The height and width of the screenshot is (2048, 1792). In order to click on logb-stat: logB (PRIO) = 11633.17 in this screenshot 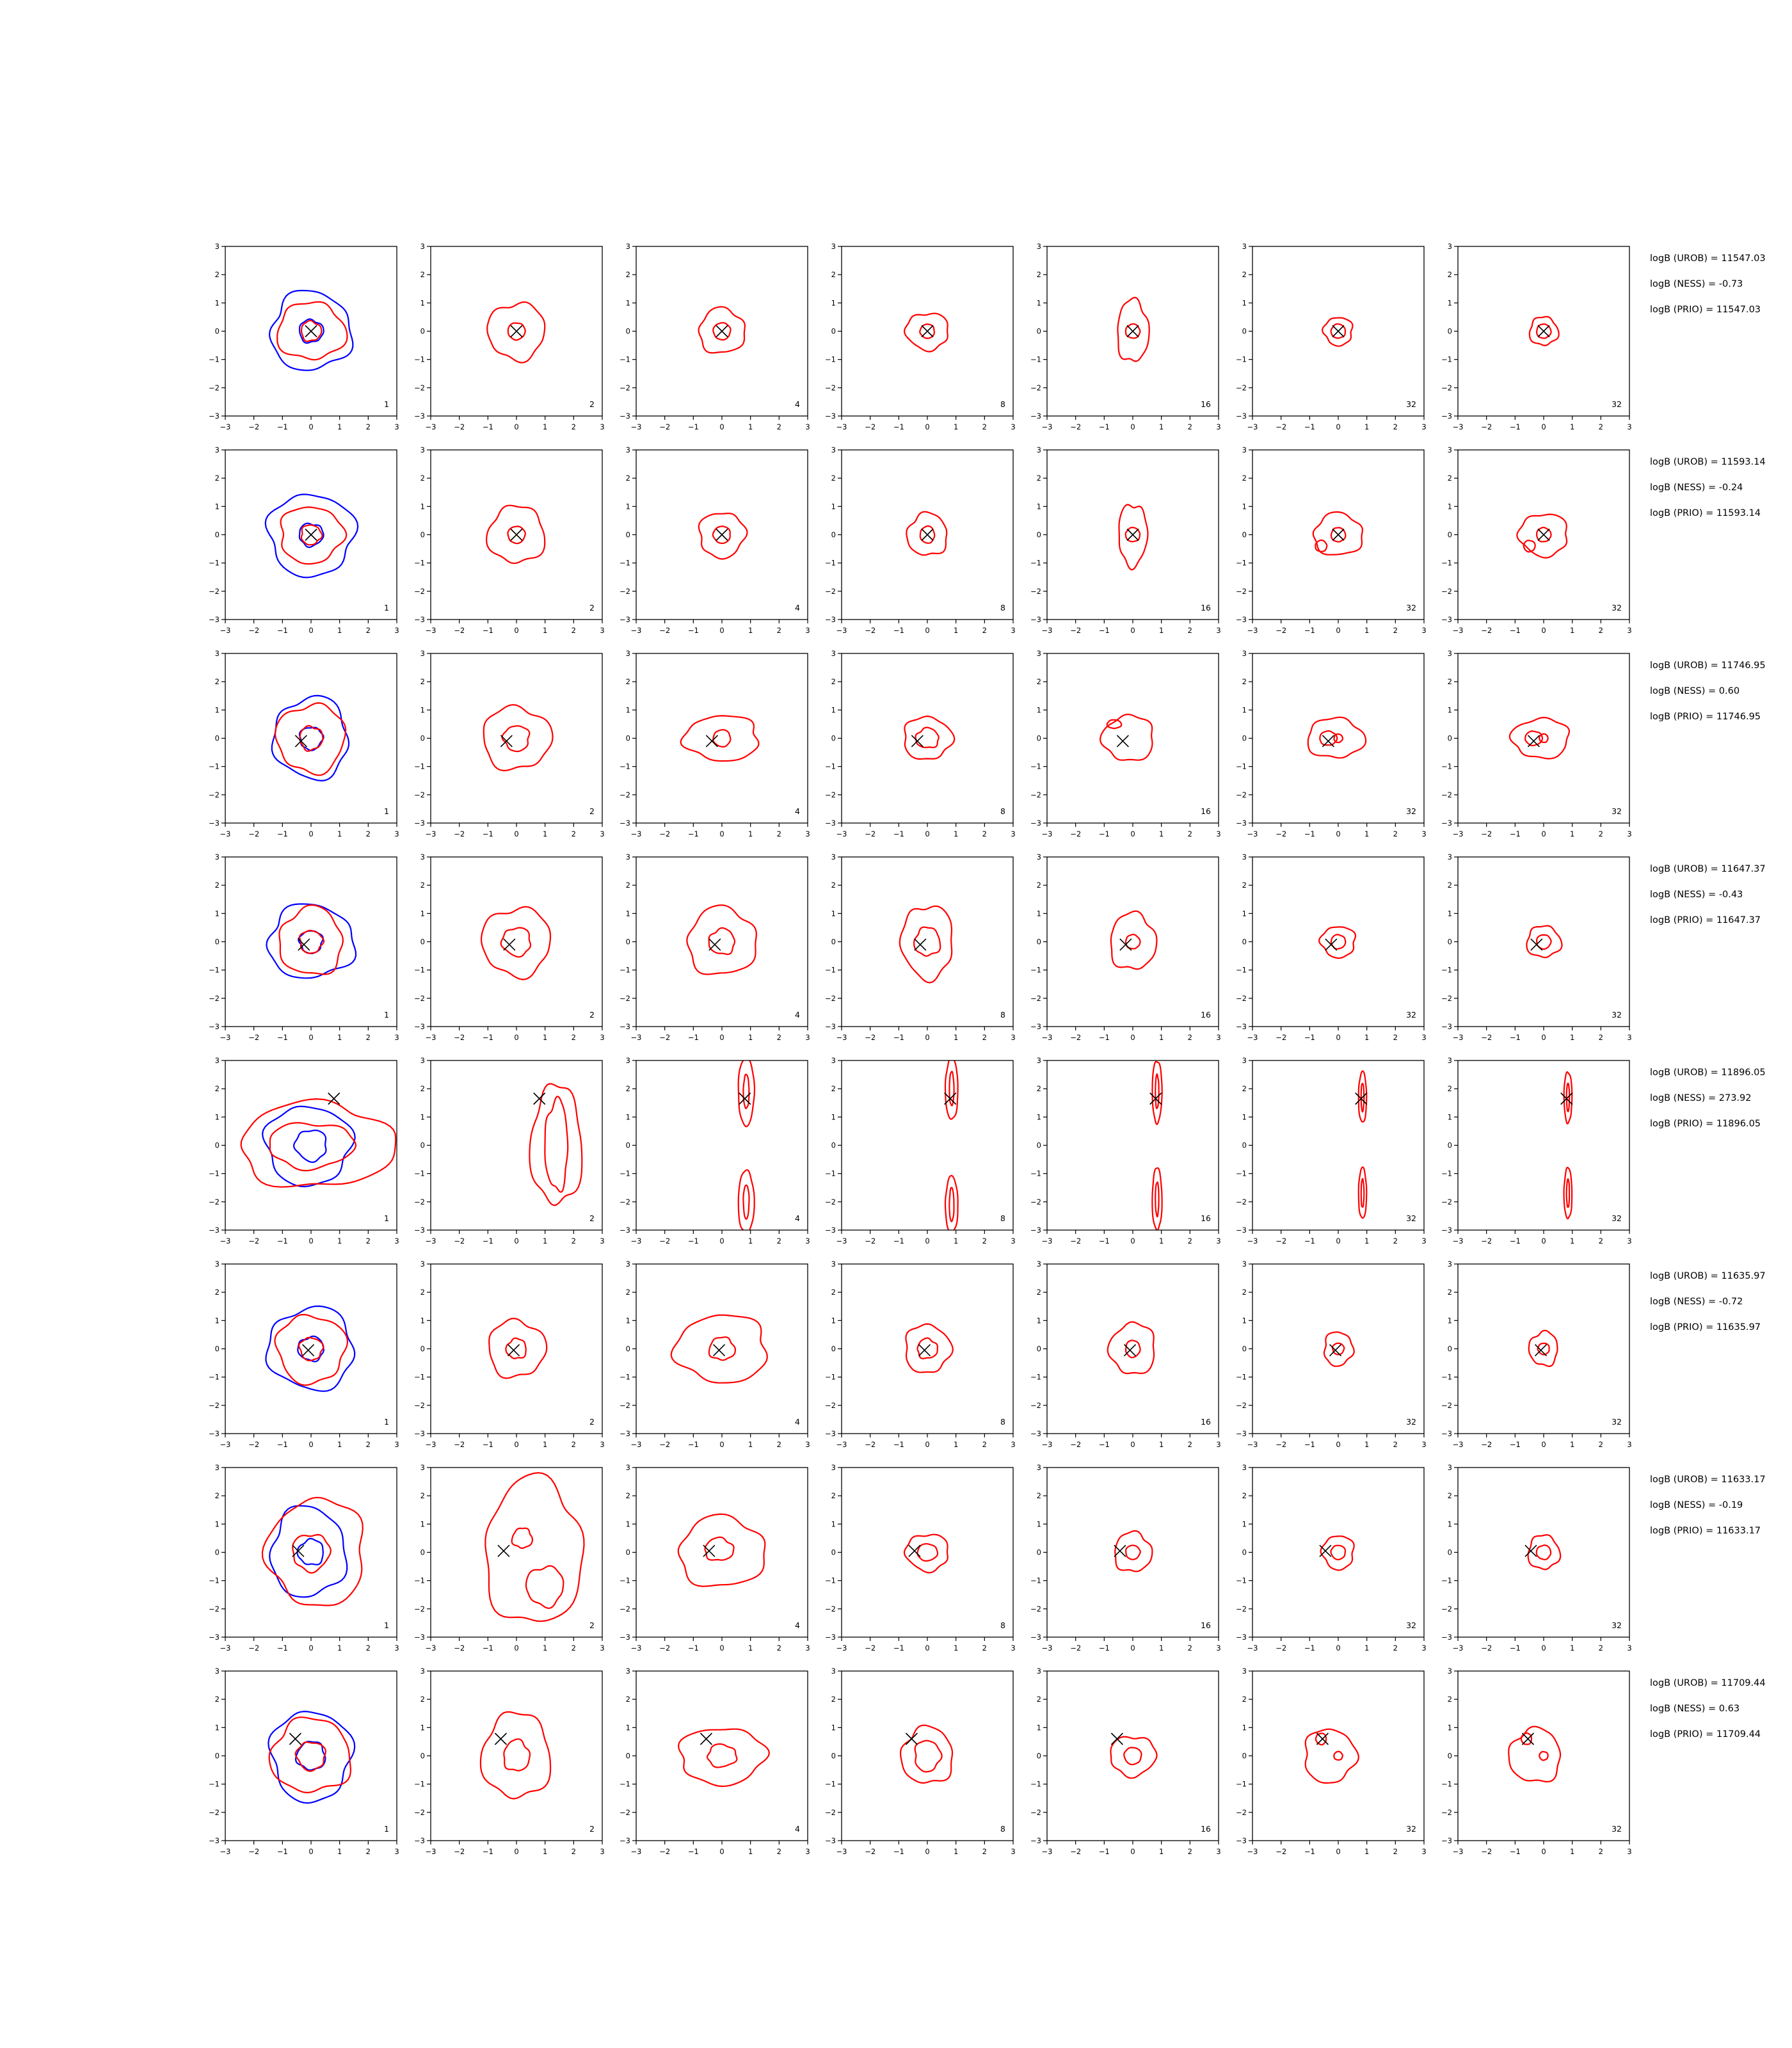, I will do `click(1705, 1531)`.